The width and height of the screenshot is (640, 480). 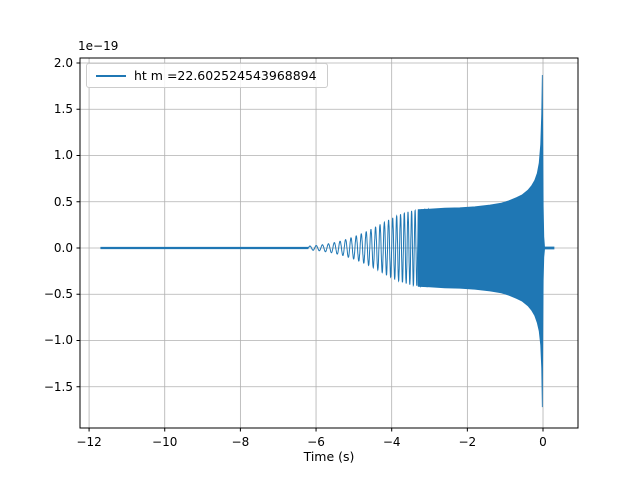 What do you see at coordinates (58, 340) in the screenshot?
I see `y-tick-label: −1.0` at bounding box center [58, 340].